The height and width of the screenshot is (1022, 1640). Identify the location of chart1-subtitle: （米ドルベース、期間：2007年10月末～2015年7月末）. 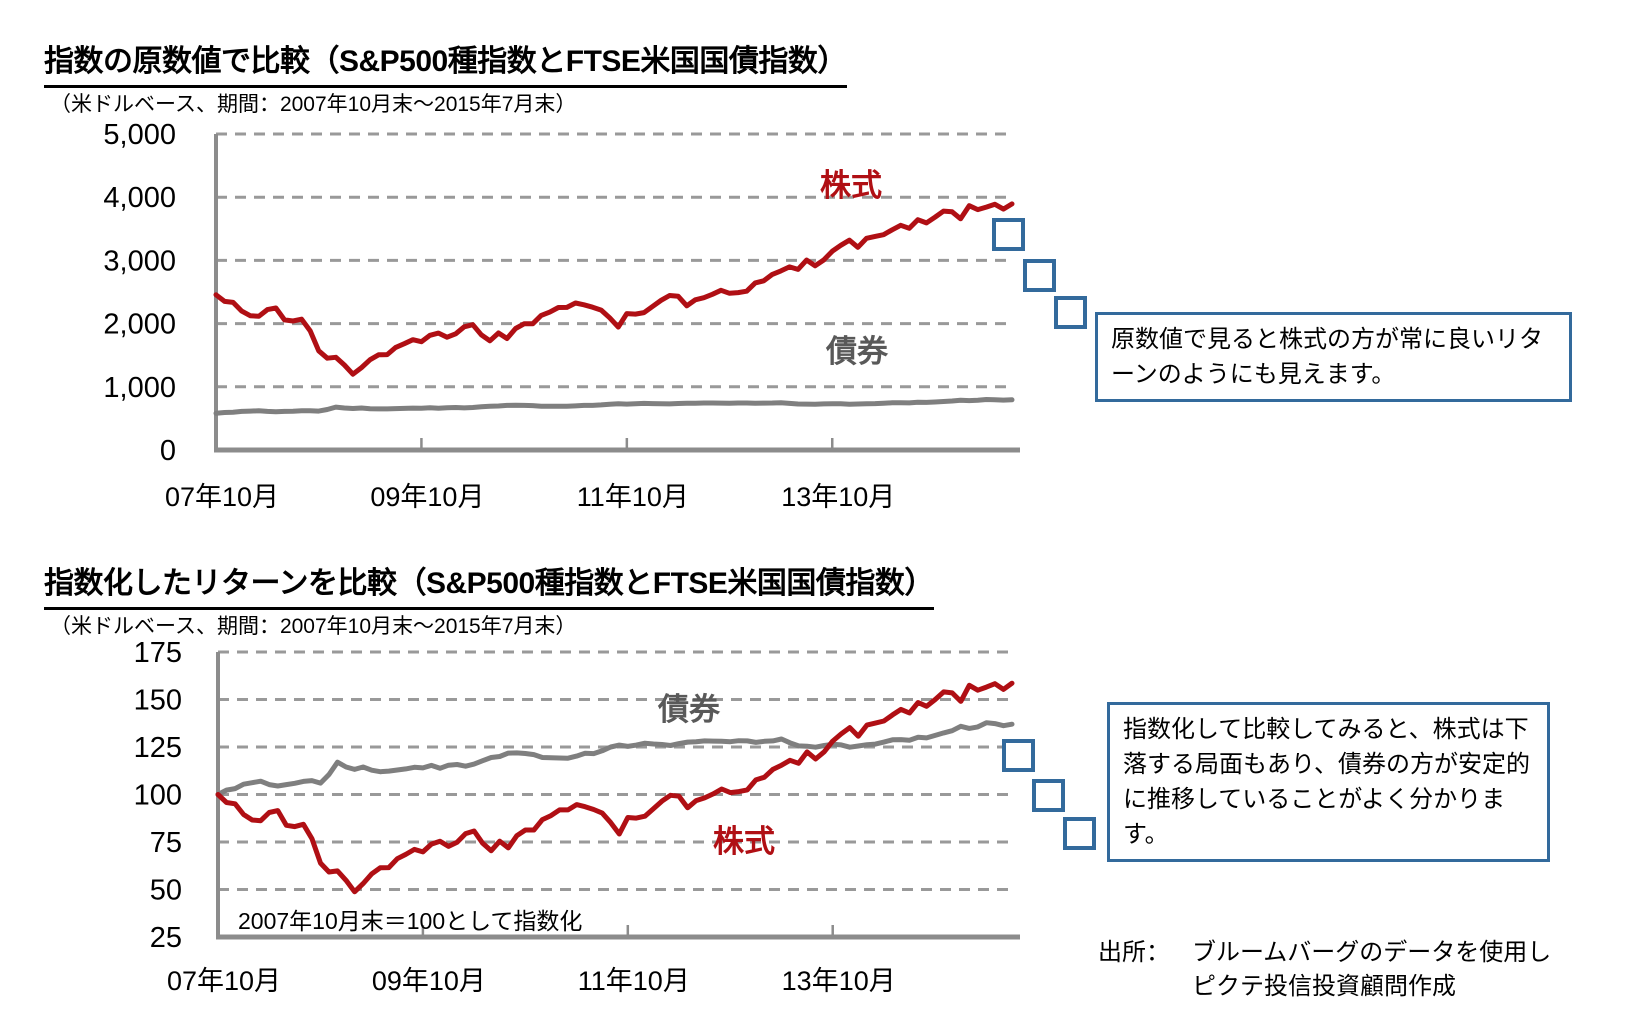
(313, 104).